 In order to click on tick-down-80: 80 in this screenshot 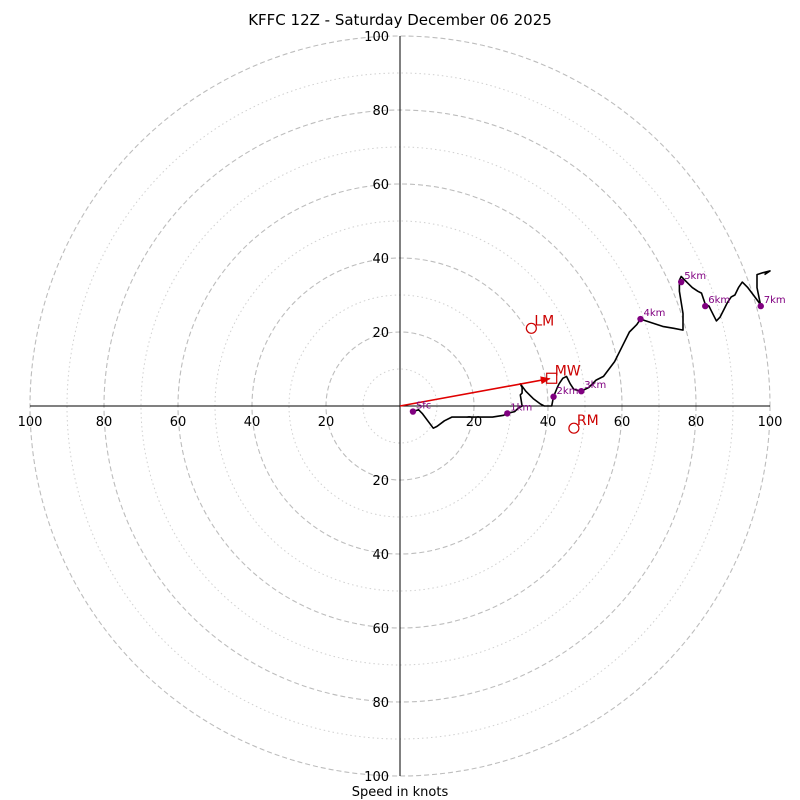, I will do `click(380, 703)`.